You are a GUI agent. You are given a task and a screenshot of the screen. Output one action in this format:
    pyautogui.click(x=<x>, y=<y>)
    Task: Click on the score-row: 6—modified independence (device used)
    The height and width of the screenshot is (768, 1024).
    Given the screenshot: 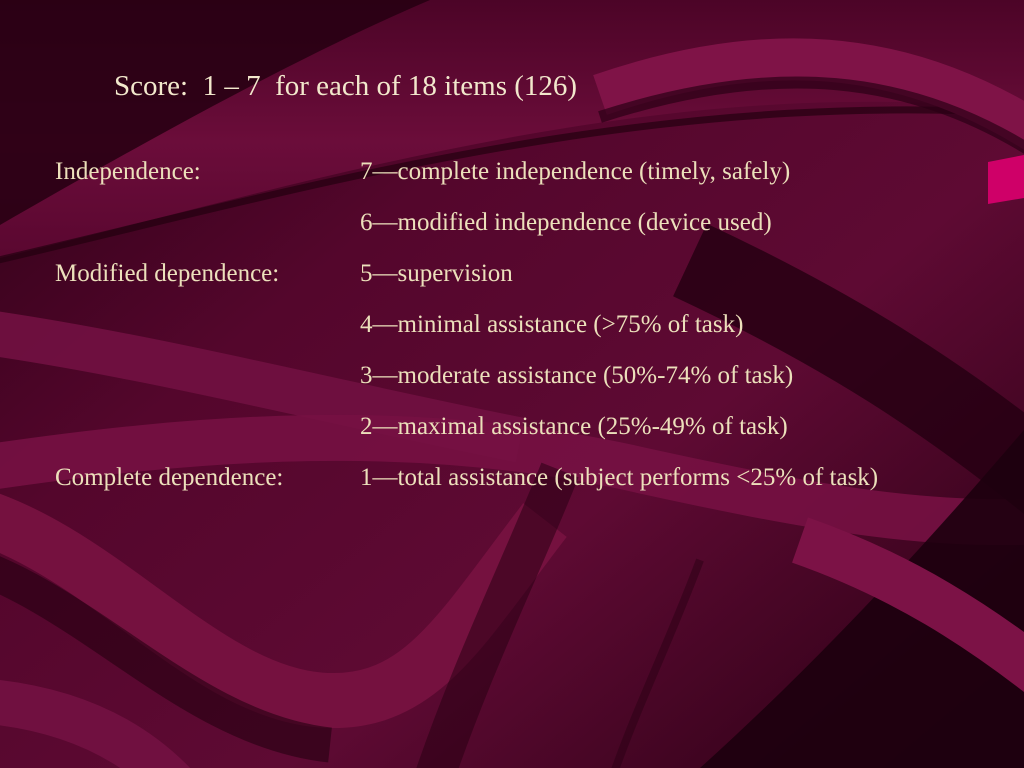 What is the action you would take?
    pyautogui.click(x=525, y=222)
    